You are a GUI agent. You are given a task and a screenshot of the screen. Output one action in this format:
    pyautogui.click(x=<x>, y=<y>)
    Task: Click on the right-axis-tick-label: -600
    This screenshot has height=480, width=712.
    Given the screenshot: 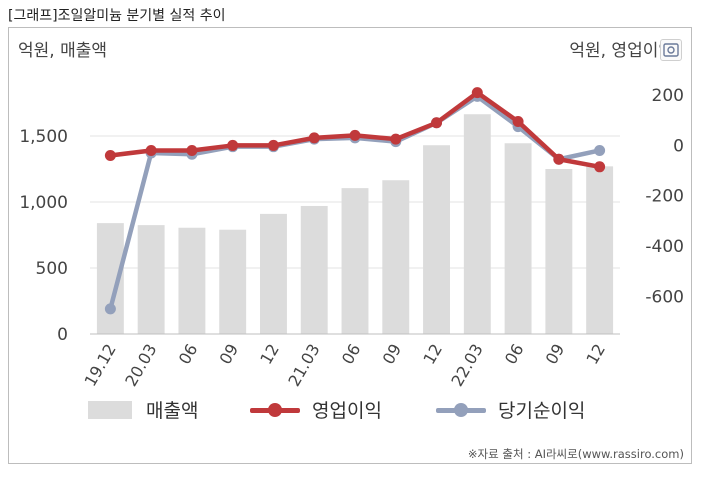 What is the action you would take?
    pyautogui.click(x=664, y=297)
    